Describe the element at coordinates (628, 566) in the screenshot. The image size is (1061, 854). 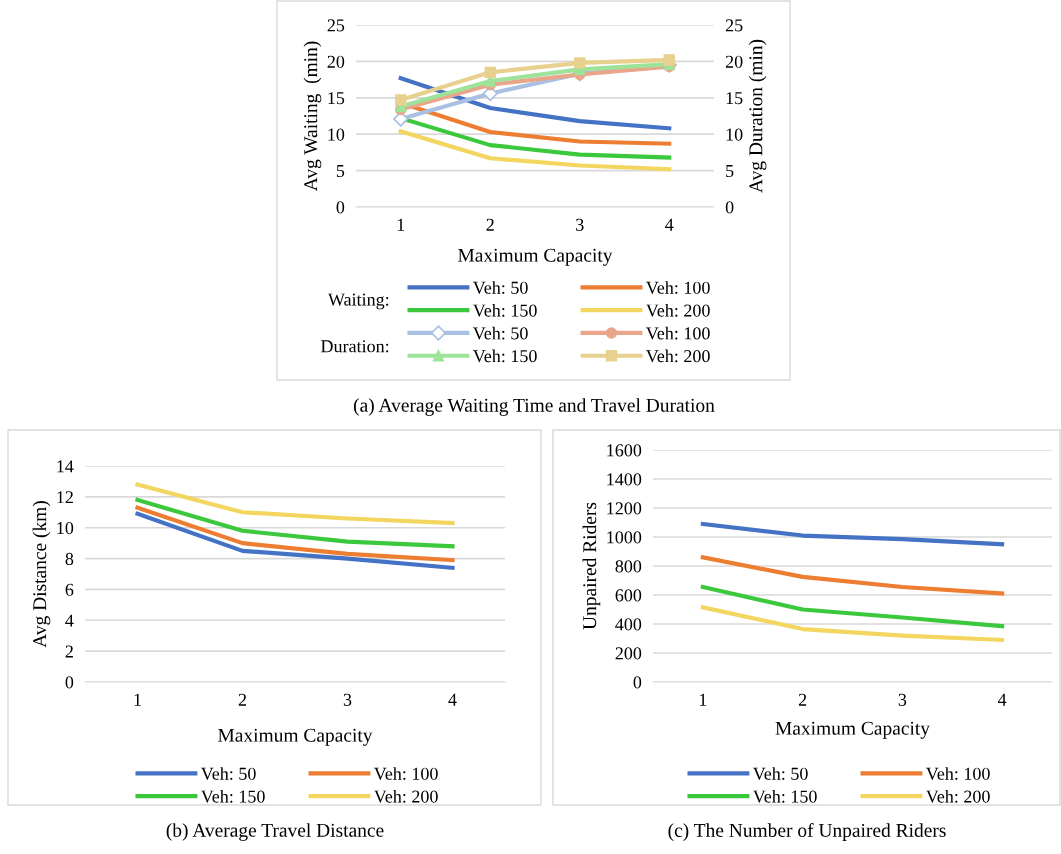
I see `y-tick-label: 800` at that location.